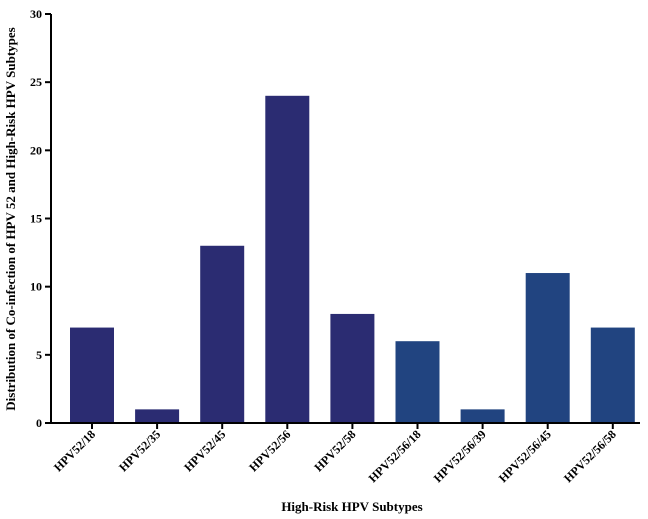 The image size is (648, 519). Describe the element at coordinates (460, 456) in the screenshot. I see `x-tick-label: HPV52/56/39` at that location.